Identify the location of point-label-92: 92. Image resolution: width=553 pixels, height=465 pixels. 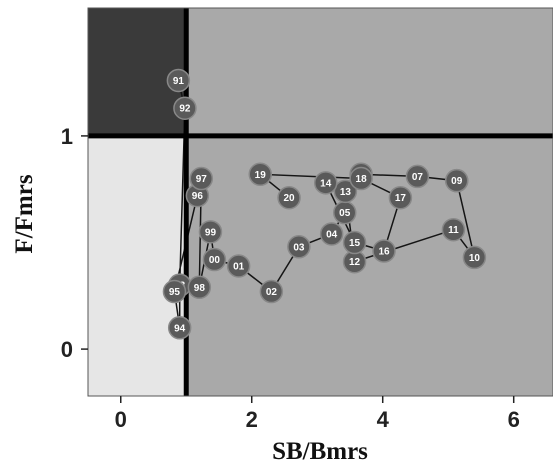
(185, 109).